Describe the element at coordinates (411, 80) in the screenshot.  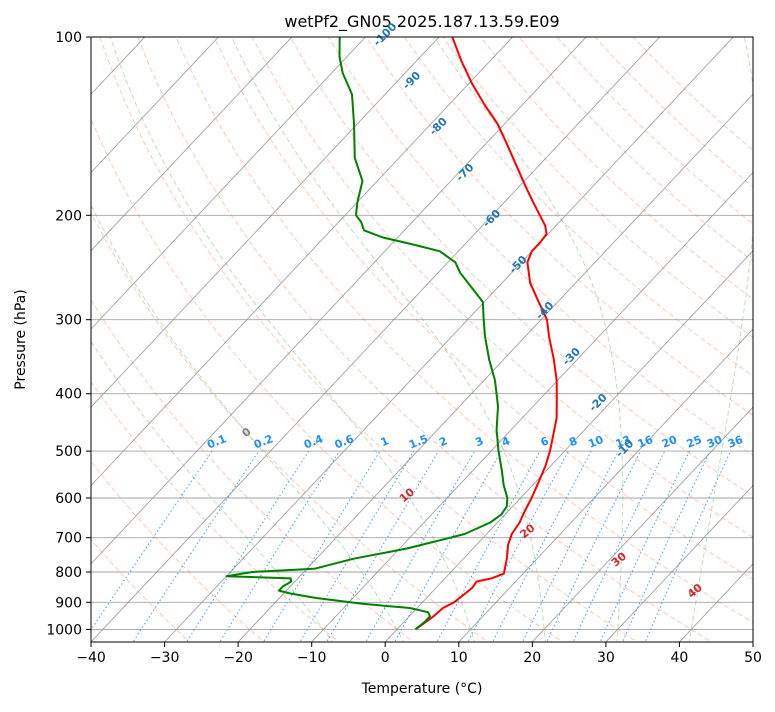
I see `frost-point-label: -90` at that location.